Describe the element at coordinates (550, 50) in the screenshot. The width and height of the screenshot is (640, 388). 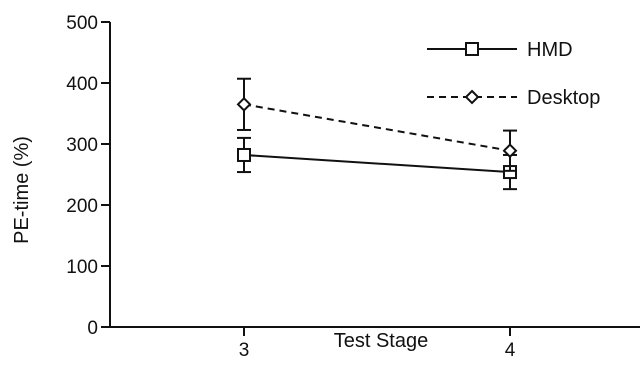
I see `legend-label: HMD` at that location.